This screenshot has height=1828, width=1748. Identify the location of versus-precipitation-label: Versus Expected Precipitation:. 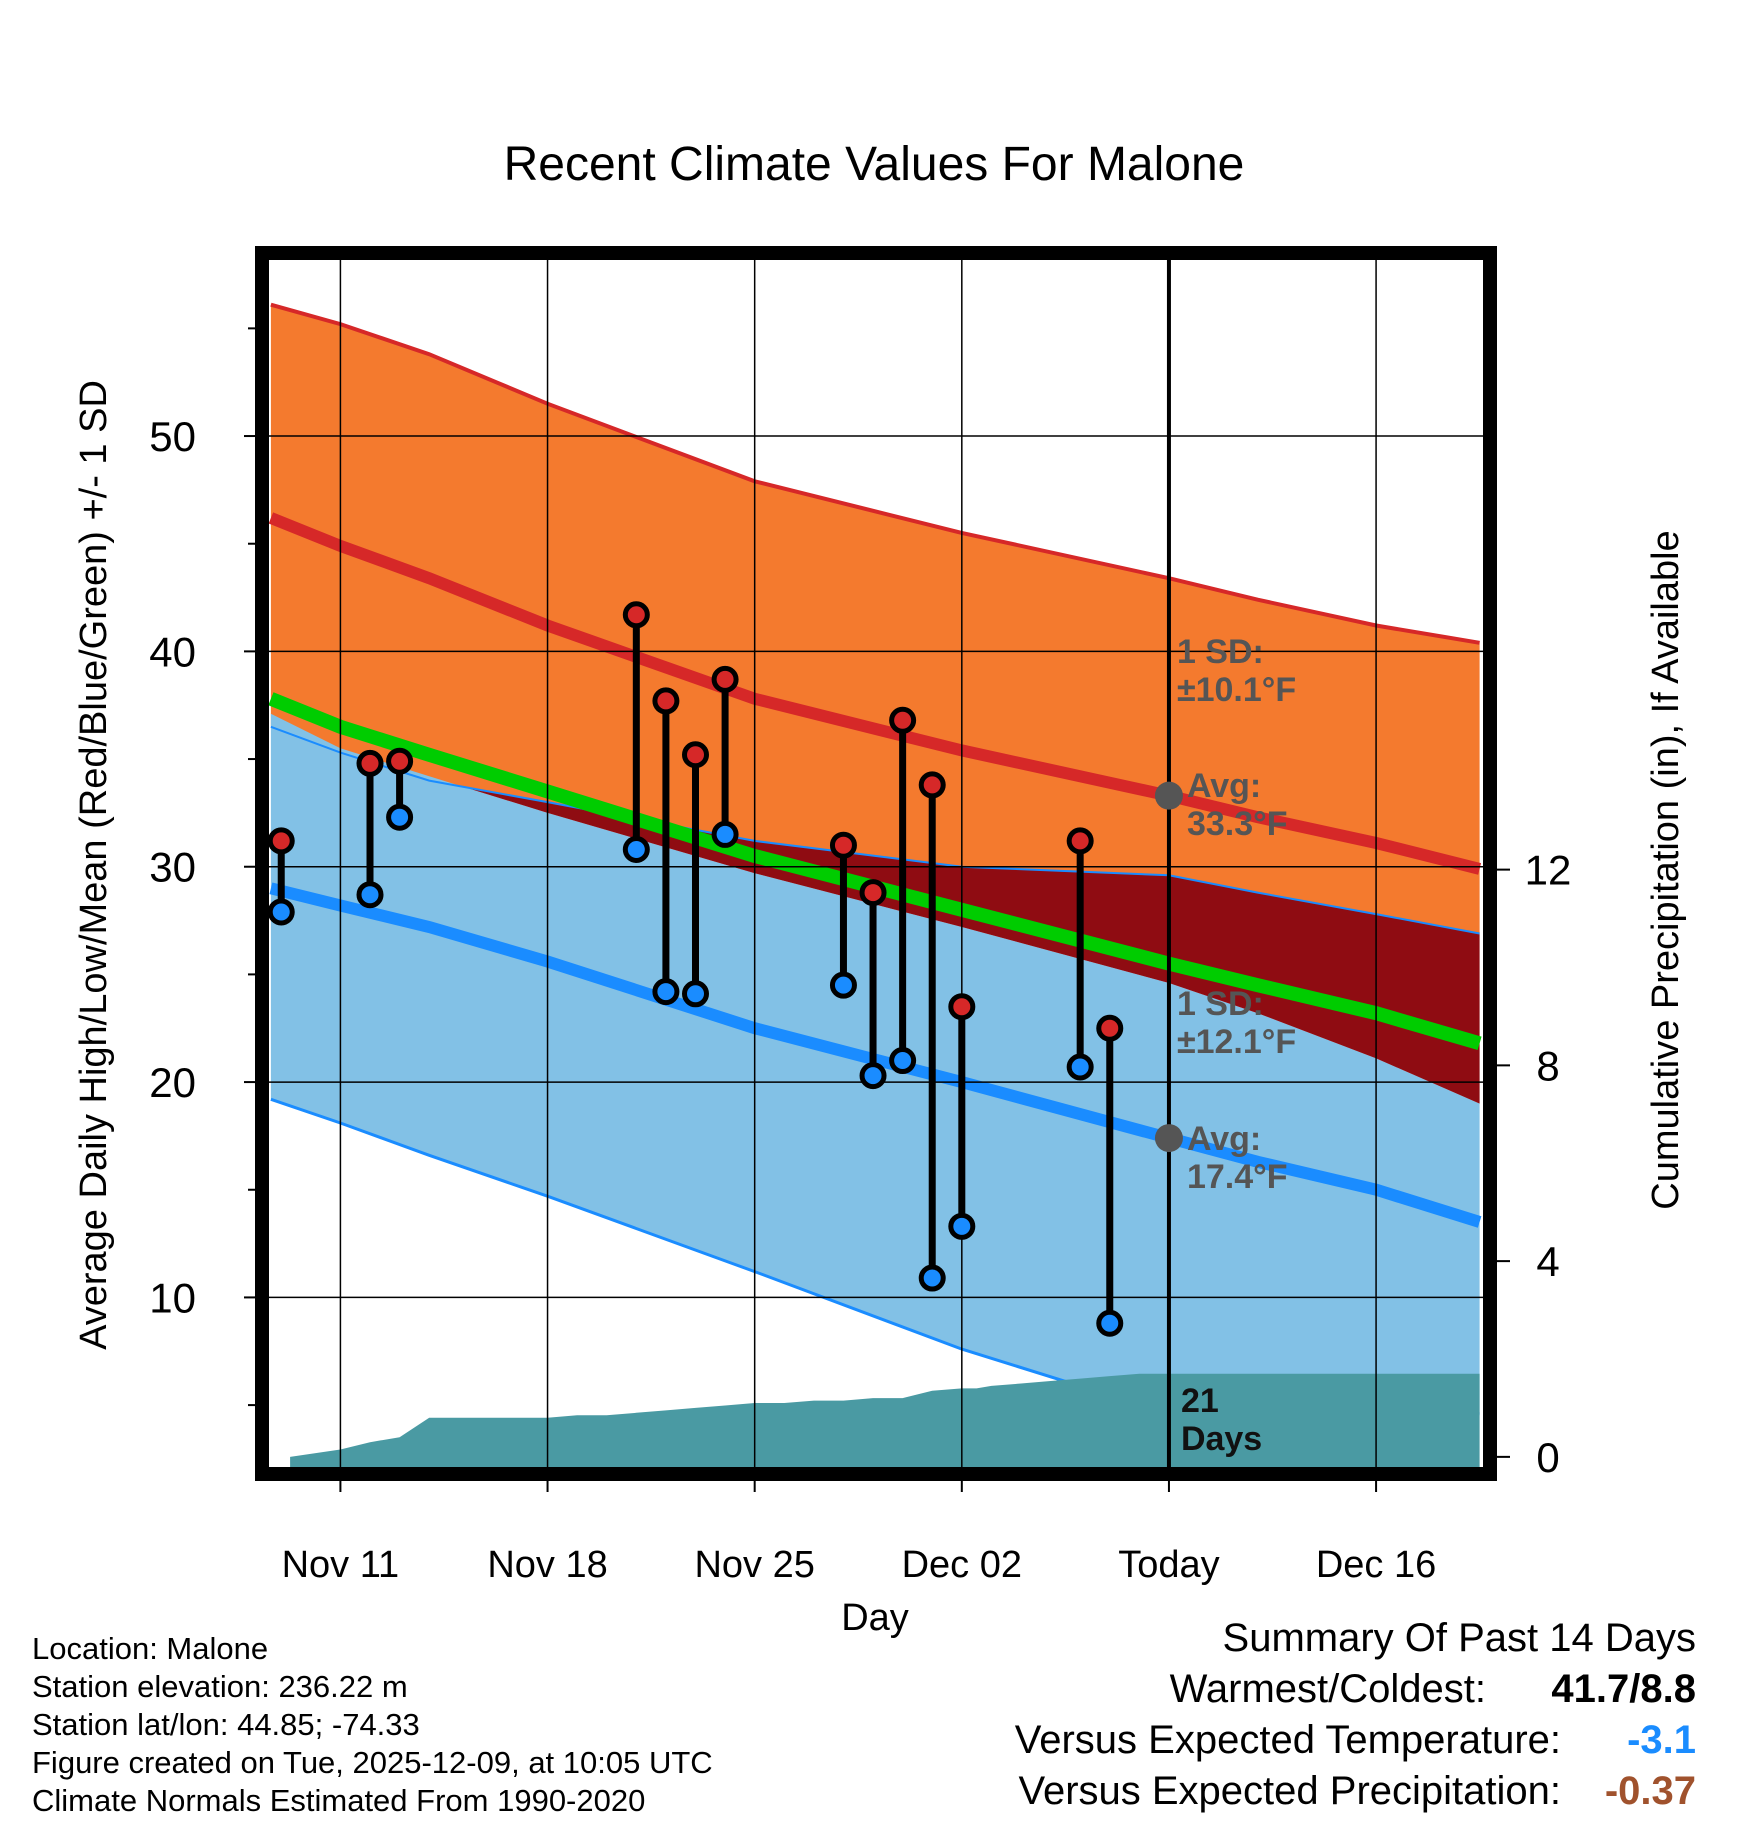
(1289, 1791).